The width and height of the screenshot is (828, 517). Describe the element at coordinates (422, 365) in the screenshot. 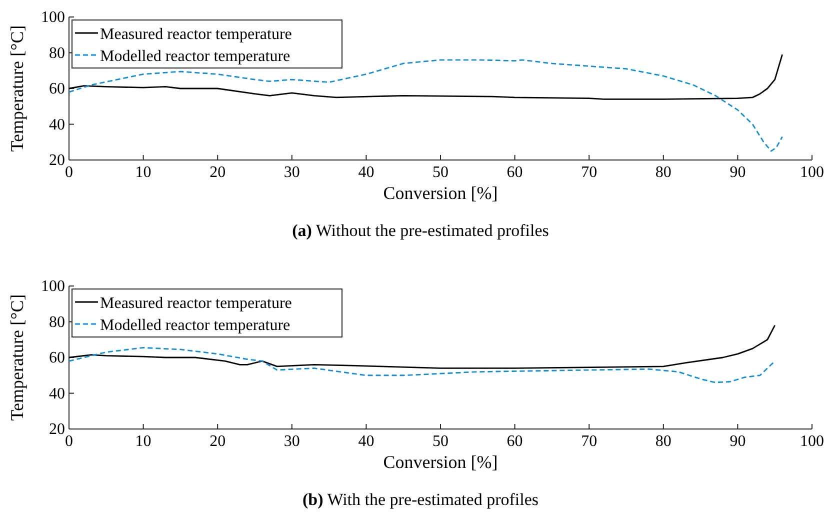

I see `line-series` at that location.